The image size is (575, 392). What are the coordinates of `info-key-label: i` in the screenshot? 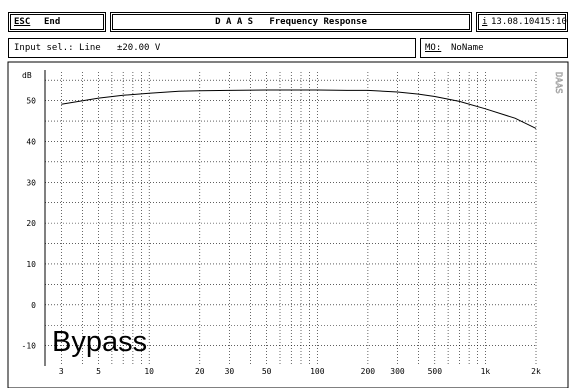 It's located at (485, 22).